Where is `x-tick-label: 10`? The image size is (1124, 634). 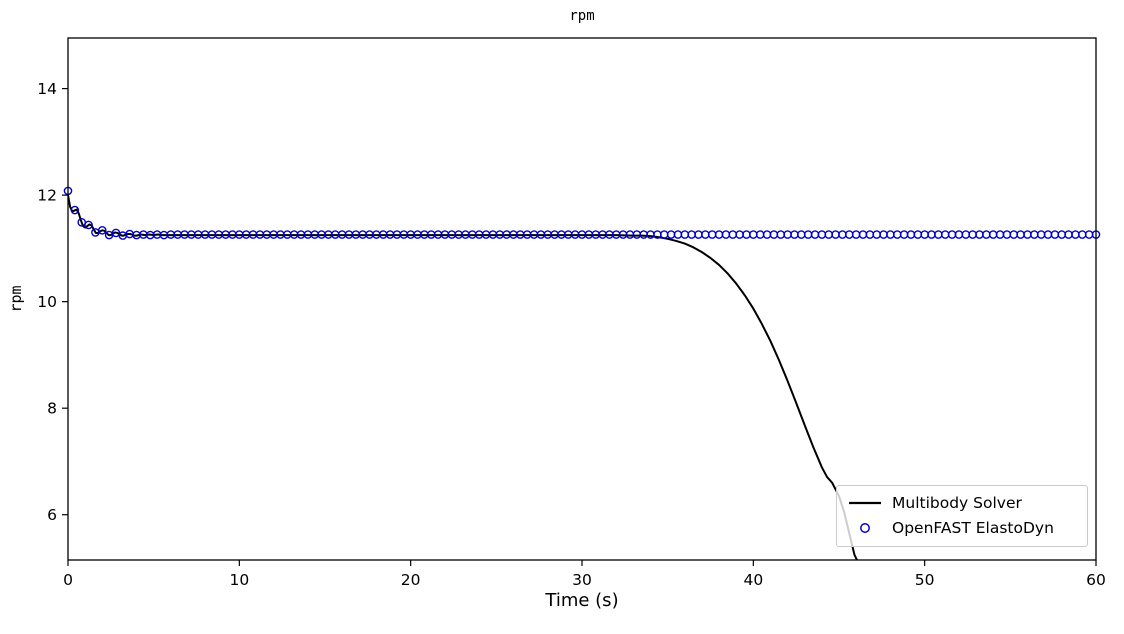 x-tick-label: 10 is located at coordinates (239, 580).